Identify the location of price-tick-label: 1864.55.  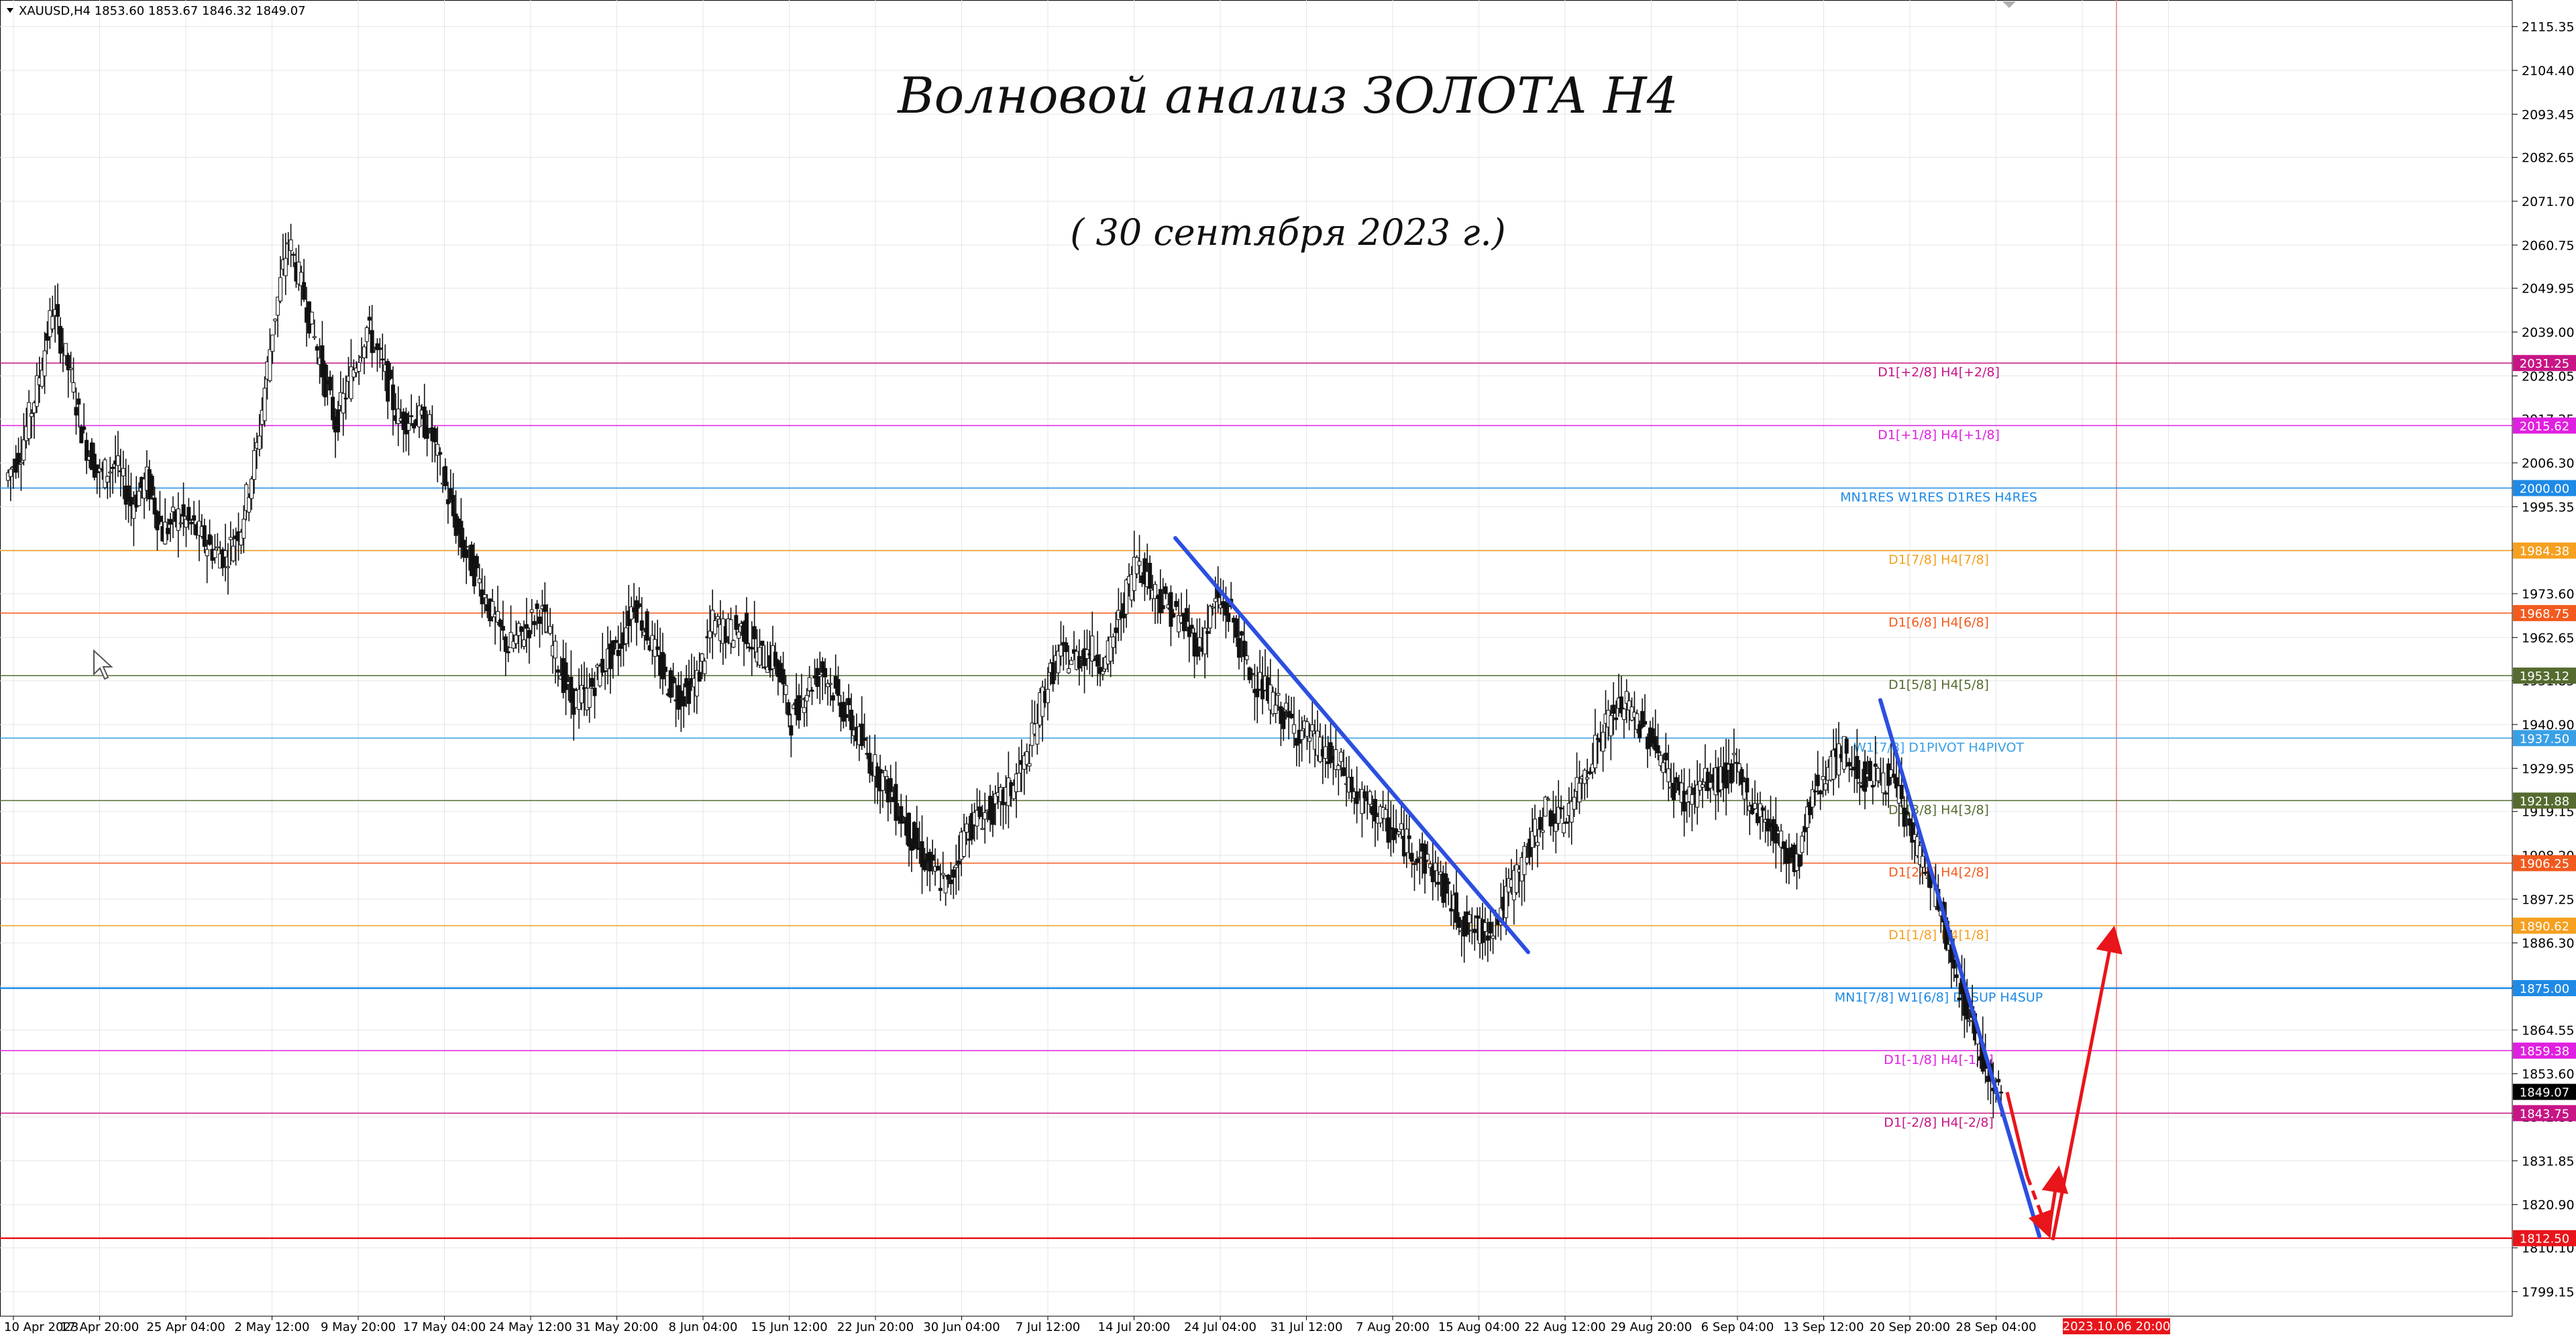
(2548, 1030).